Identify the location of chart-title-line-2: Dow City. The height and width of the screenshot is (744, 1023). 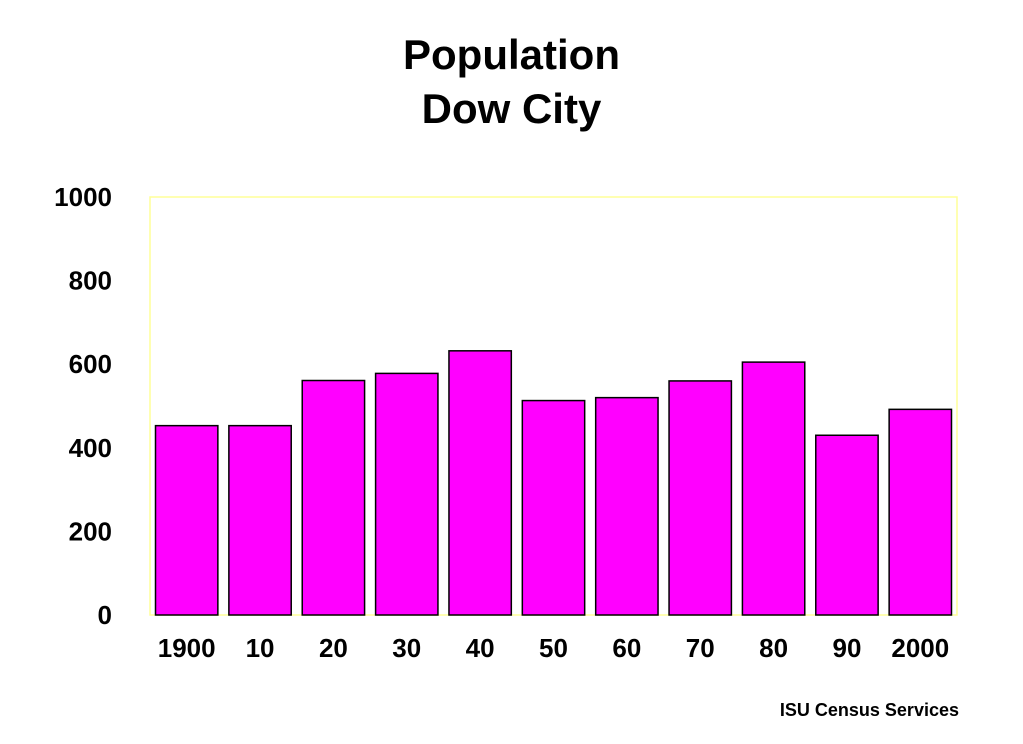
(511, 108).